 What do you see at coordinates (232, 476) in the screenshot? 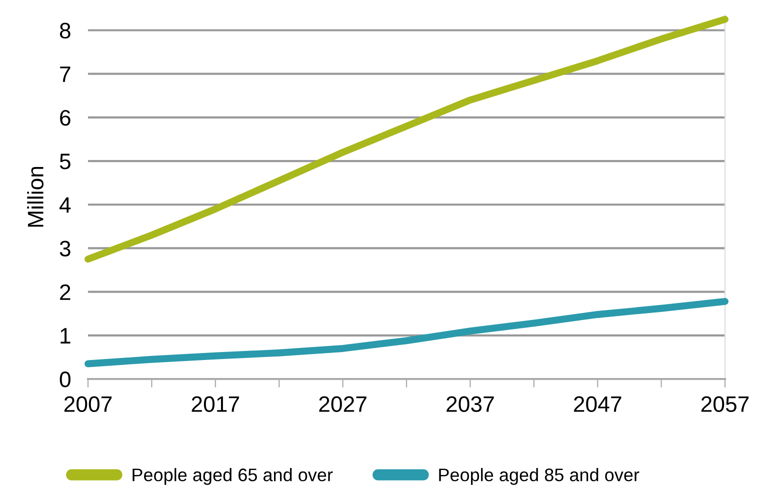
I see `legend-label: People aged 65 and over` at bounding box center [232, 476].